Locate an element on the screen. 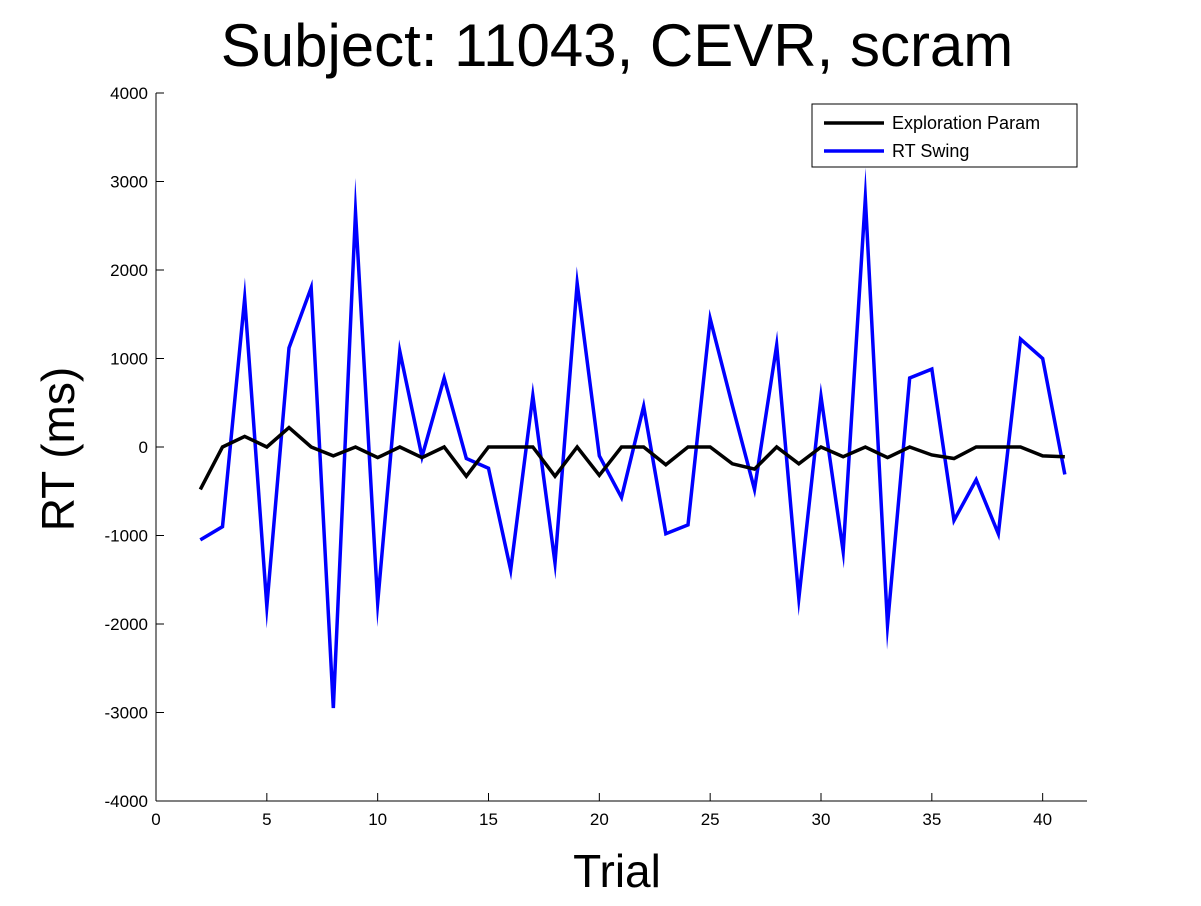  x-tick-label: 25 is located at coordinates (710, 819).